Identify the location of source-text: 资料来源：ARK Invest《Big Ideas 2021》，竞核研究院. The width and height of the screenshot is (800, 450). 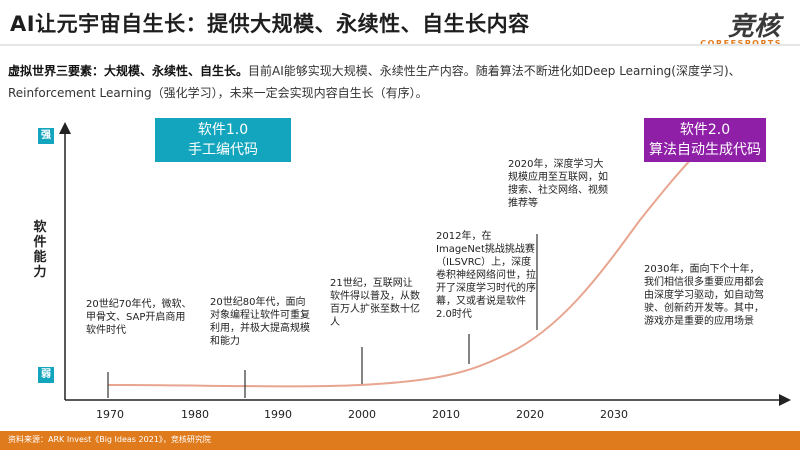
(109, 439).